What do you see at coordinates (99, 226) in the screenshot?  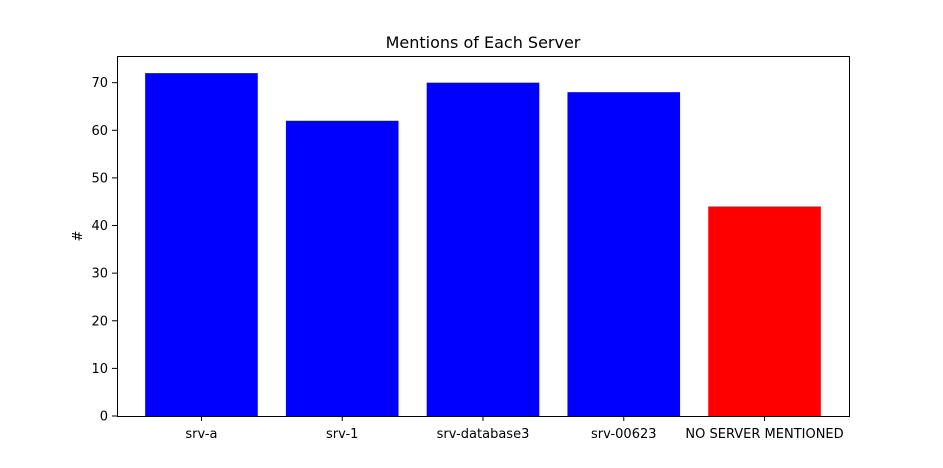 I see `y-tick-label: 40` at bounding box center [99, 226].